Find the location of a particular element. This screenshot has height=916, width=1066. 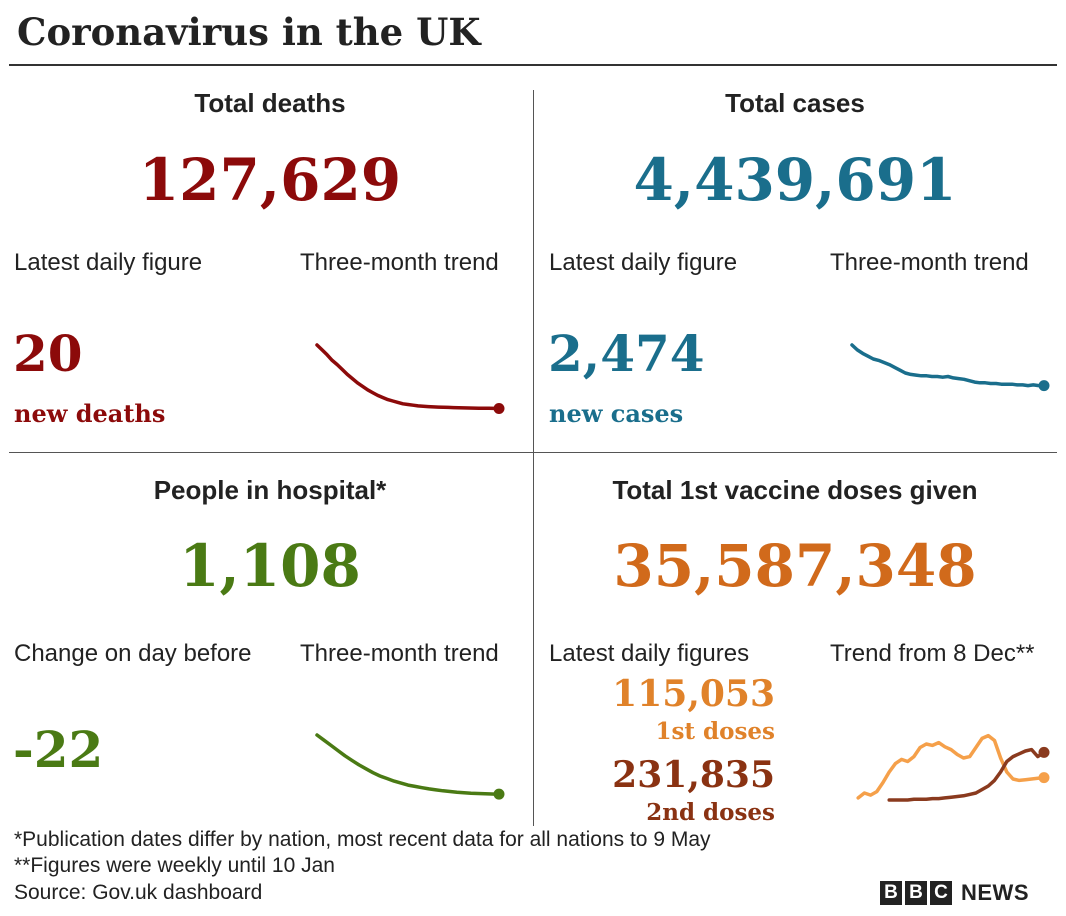

panel-title-hospital: People in hospital* is located at coordinates (270, 490).